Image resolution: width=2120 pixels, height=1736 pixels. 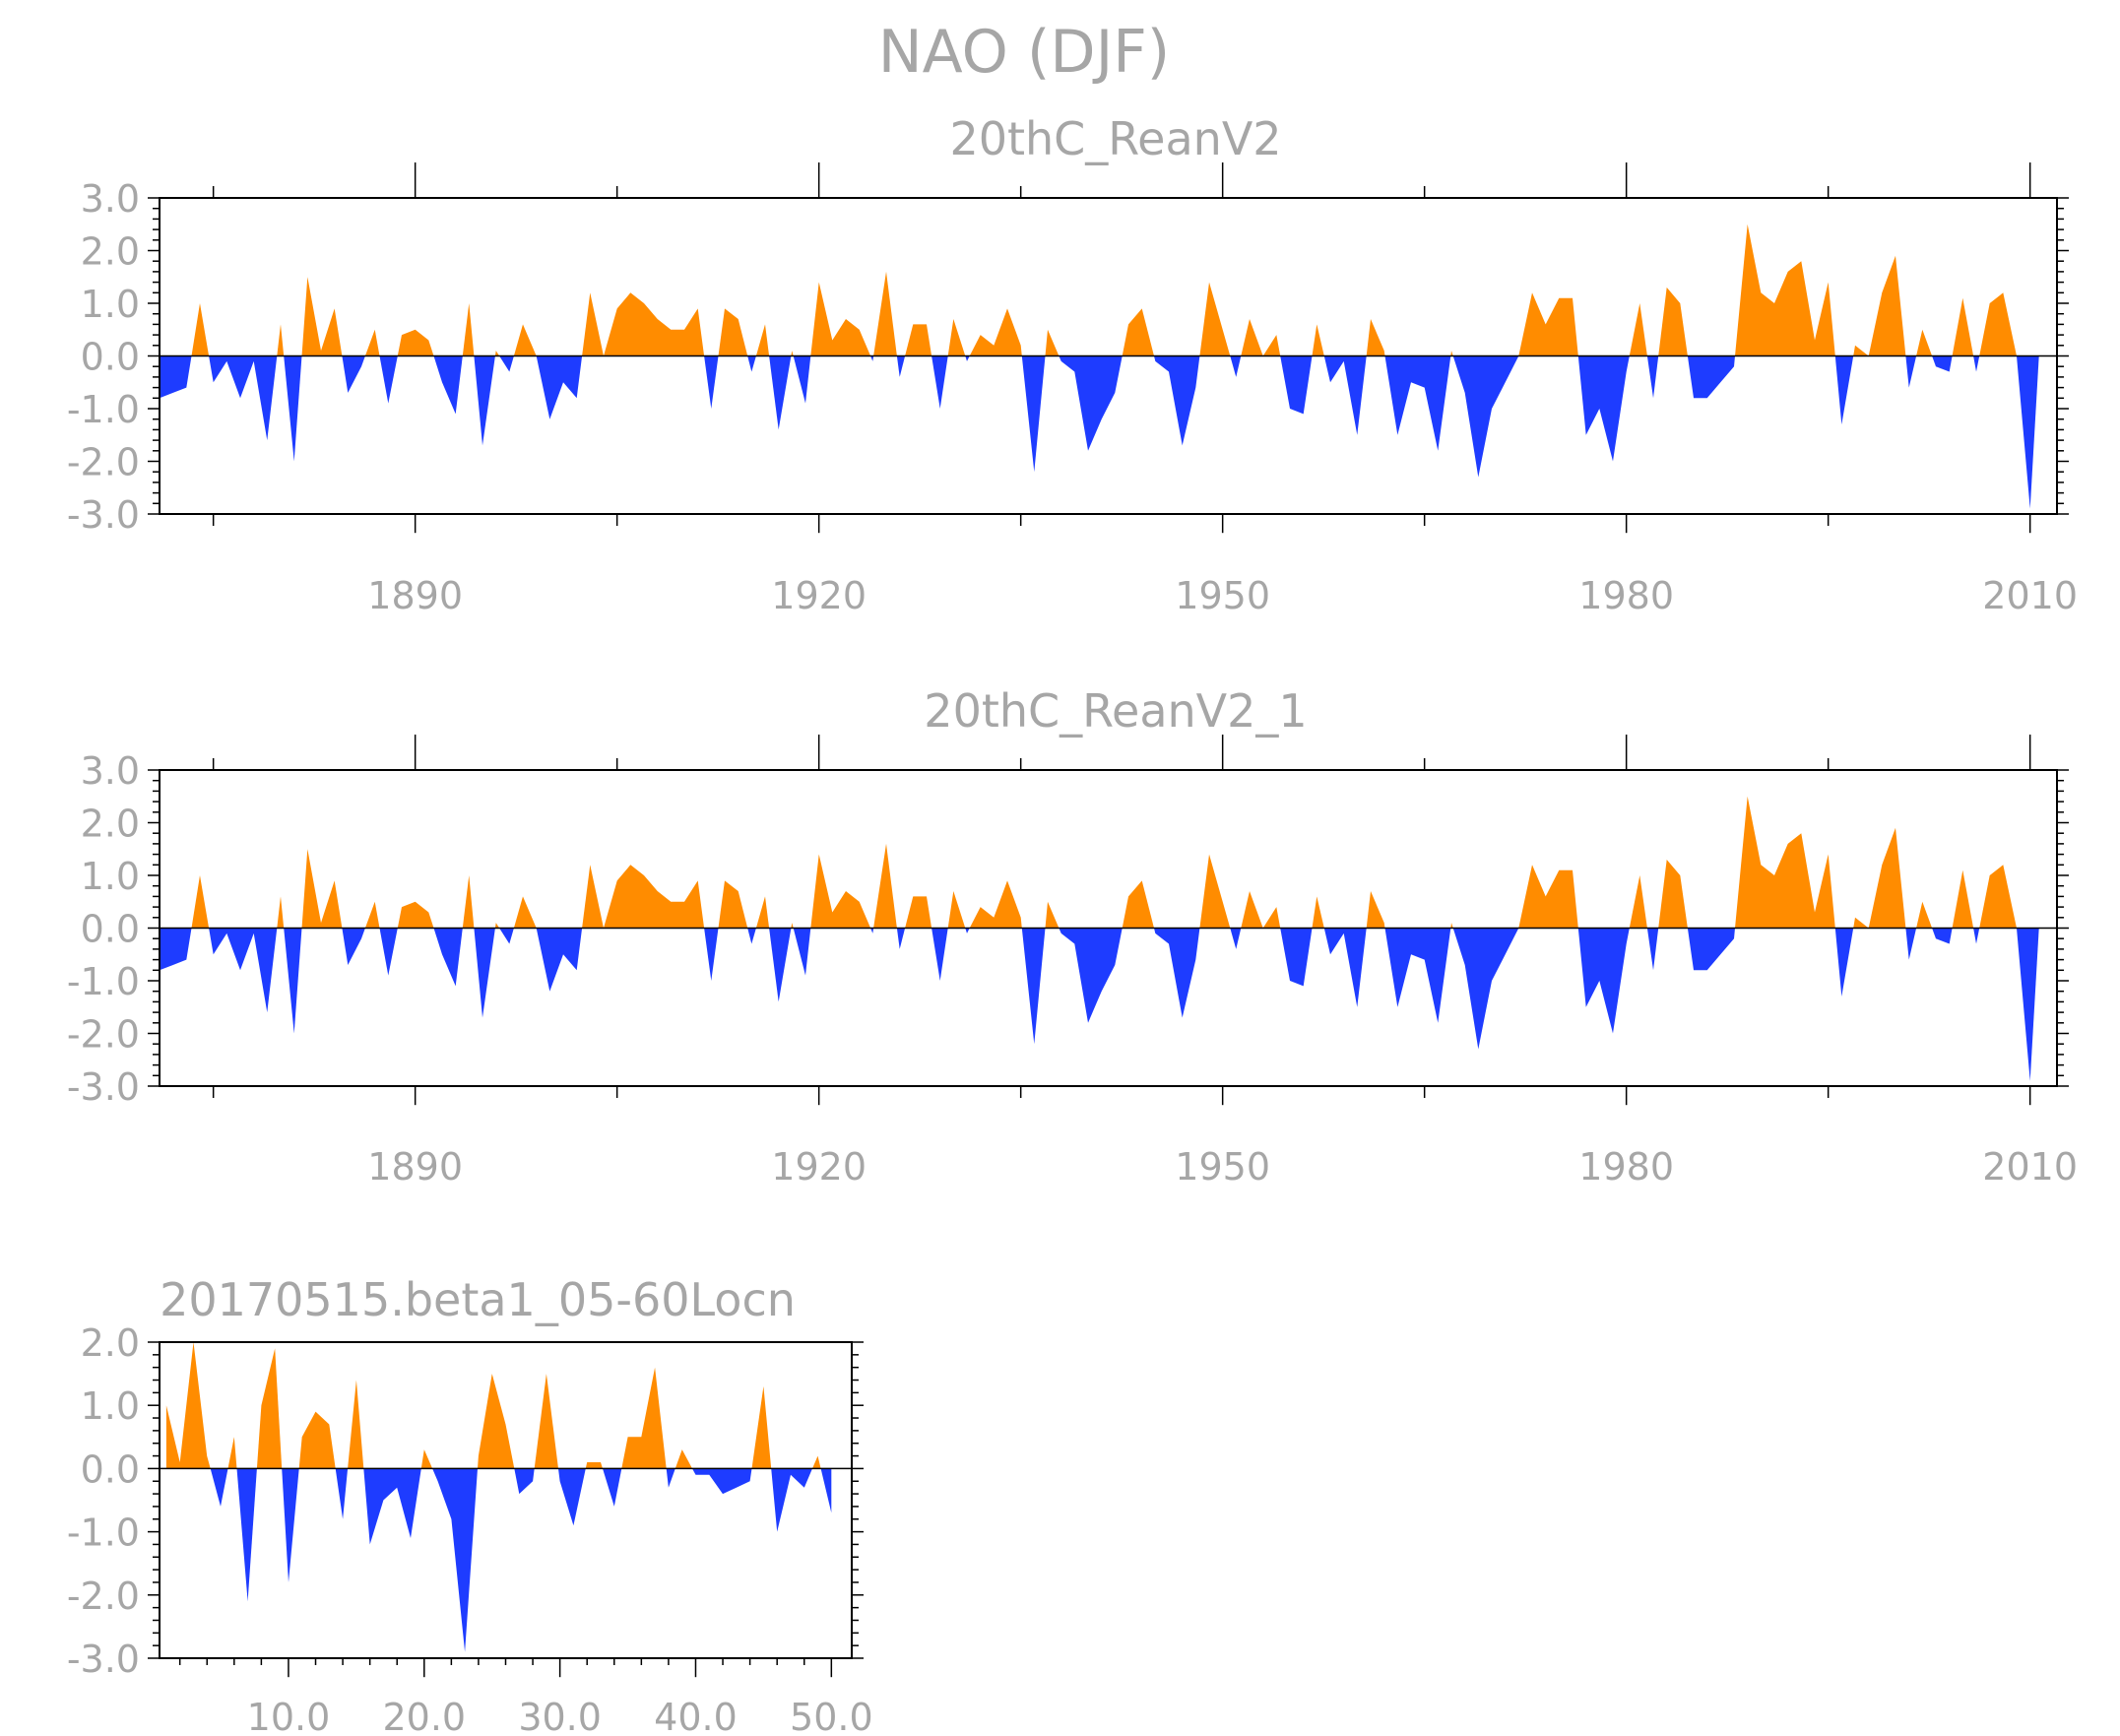 What do you see at coordinates (1115, 138) in the screenshot?
I see `panel-title-20thc-reanv2: 20thC_ReanV2` at bounding box center [1115, 138].